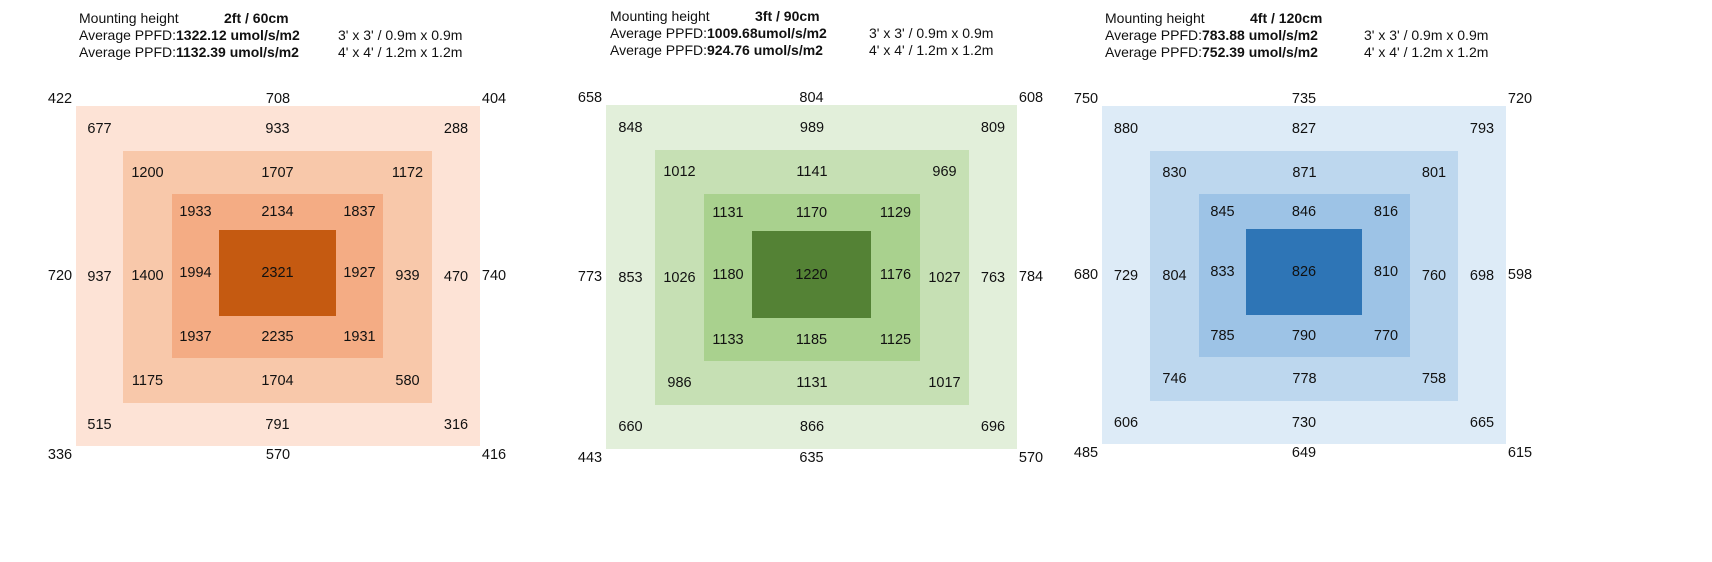 This screenshot has height=562, width=1712. What do you see at coordinates (944, 277) in the screenshot?
I see `ppfd-value: 1027` at bounding box center [944, 277].